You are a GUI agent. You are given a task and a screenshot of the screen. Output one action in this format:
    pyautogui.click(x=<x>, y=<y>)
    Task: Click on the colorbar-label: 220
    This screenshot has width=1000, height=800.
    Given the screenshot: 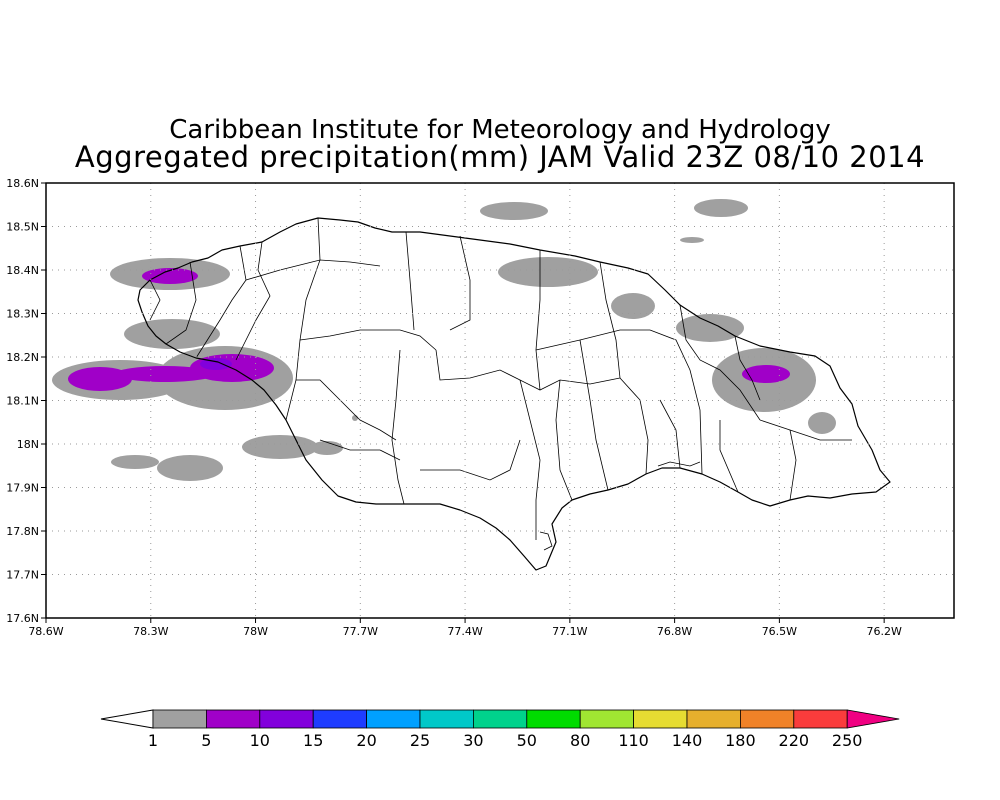 What is the action you would take?
    pyautogui.click(x=794, y=740)
    